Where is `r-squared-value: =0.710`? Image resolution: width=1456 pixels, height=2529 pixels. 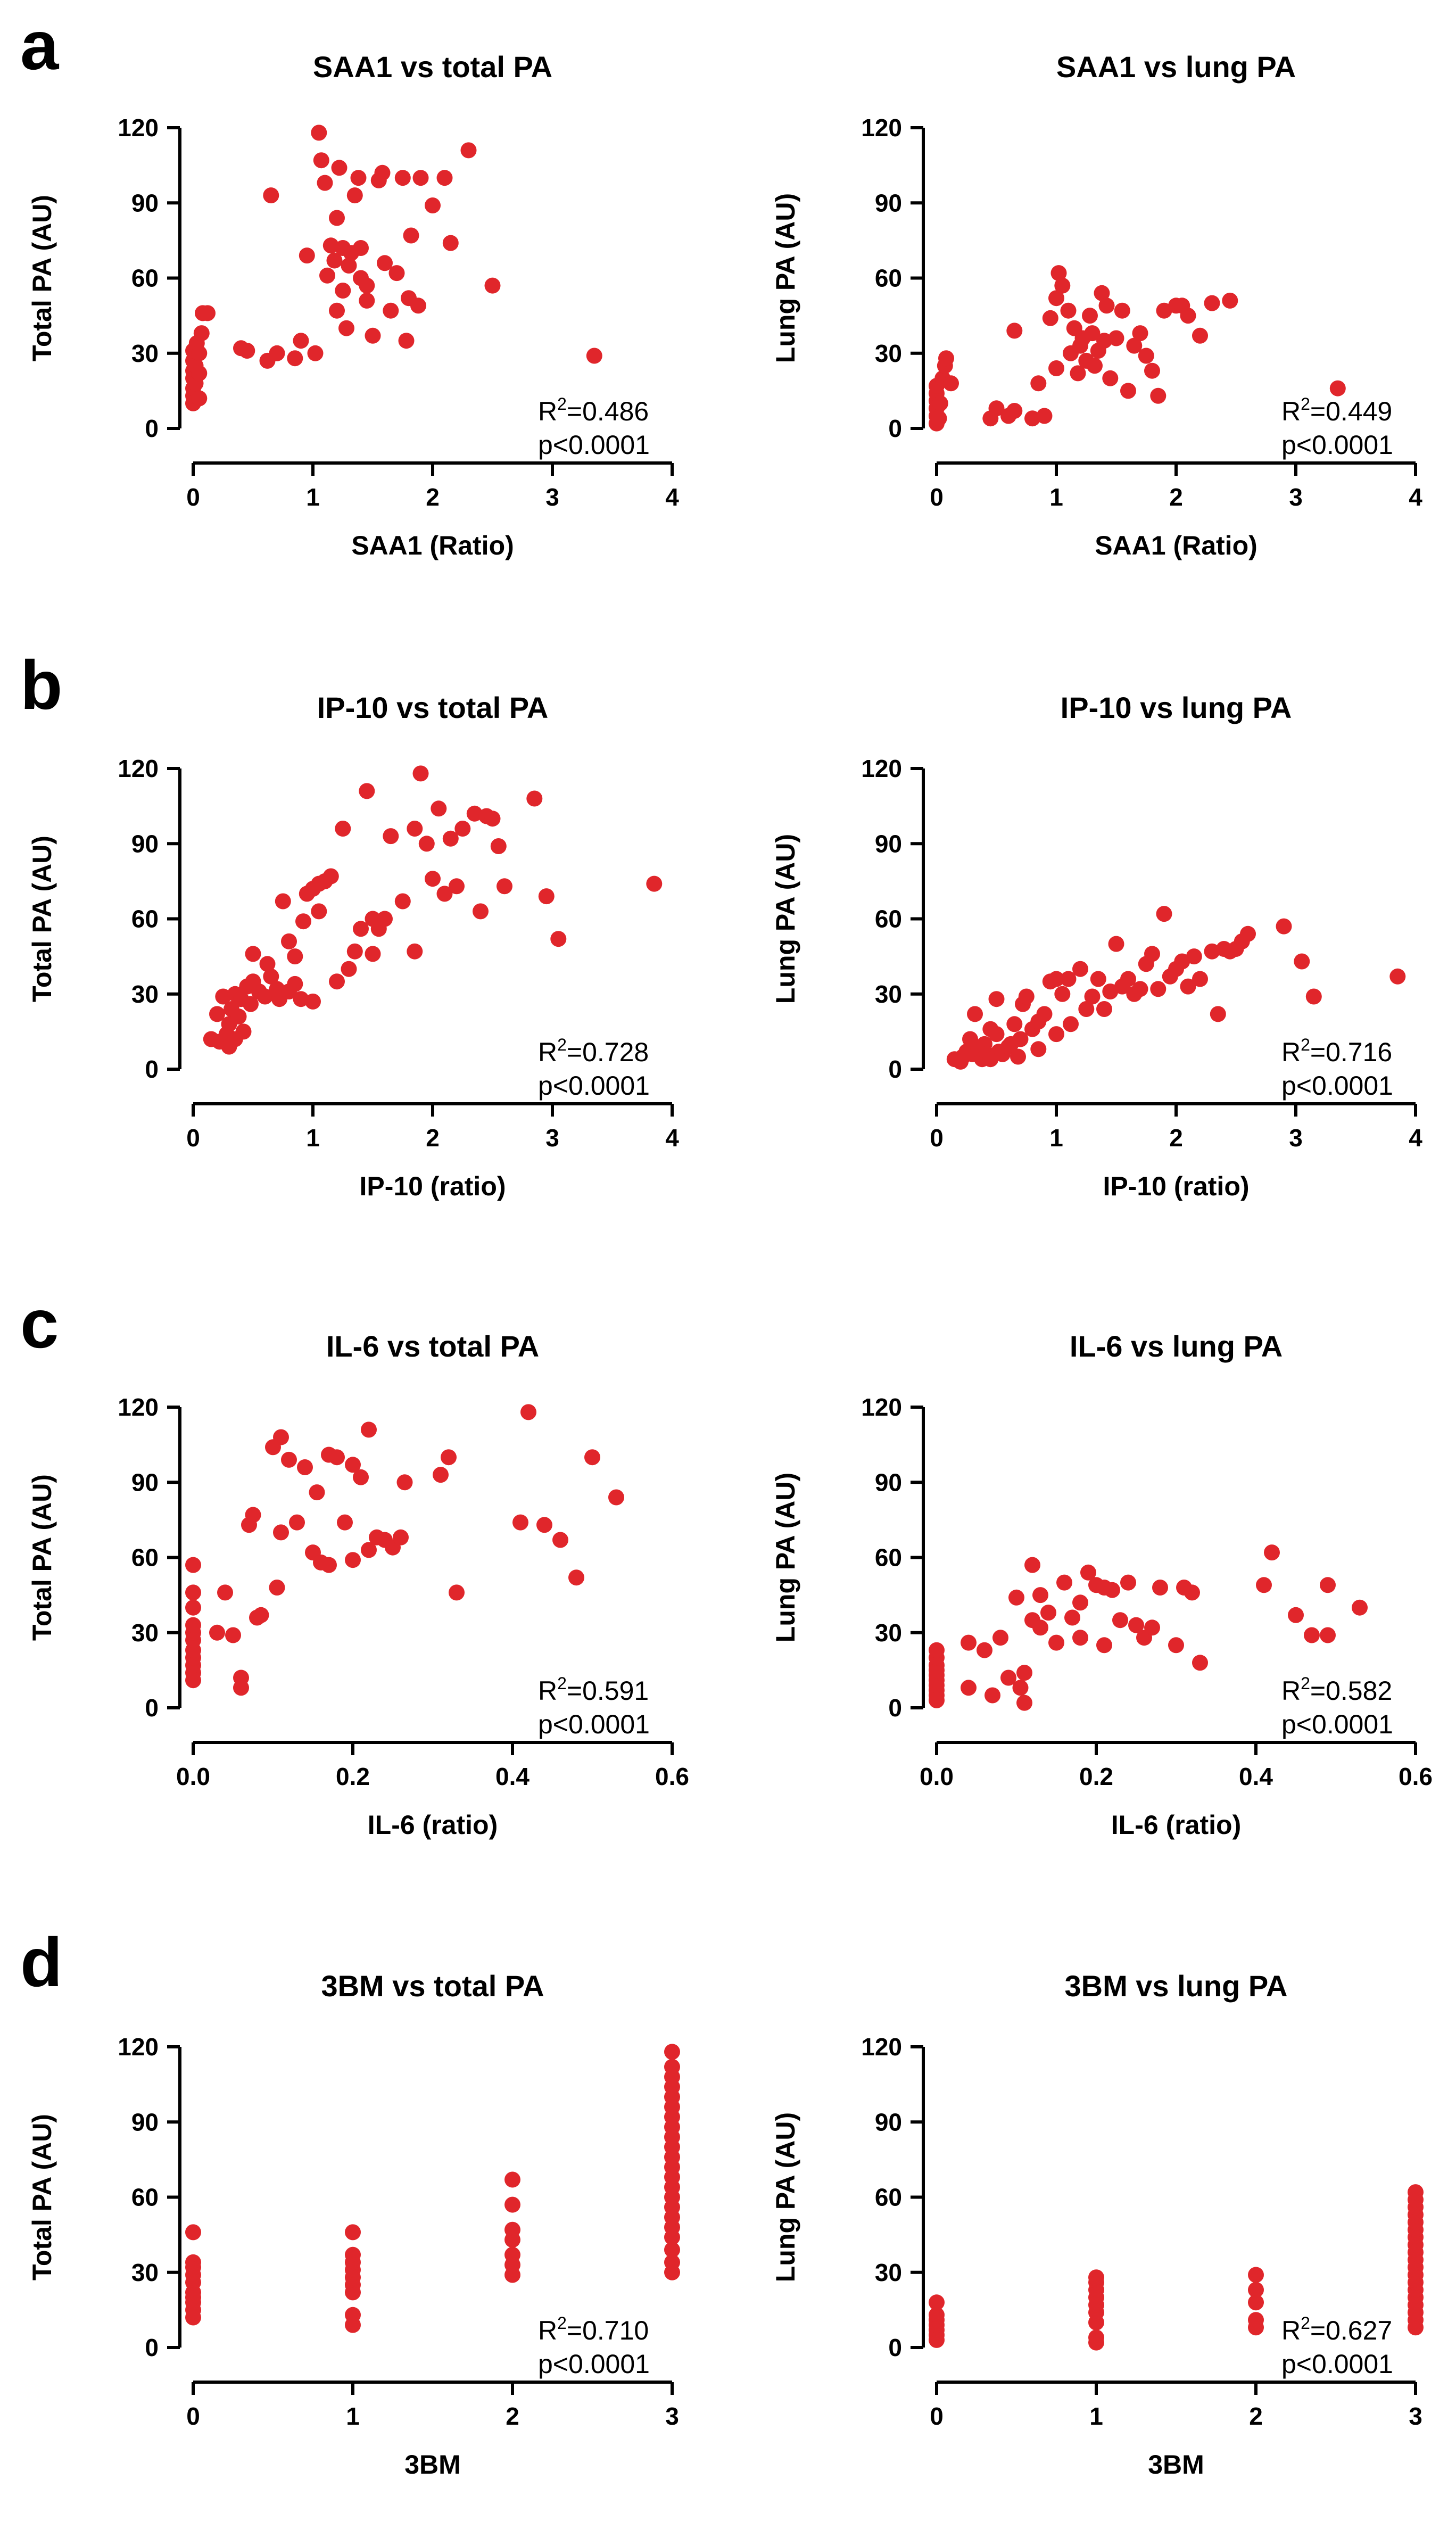
r-squared-value: =0.710 is located at coordinates (608, 2330).